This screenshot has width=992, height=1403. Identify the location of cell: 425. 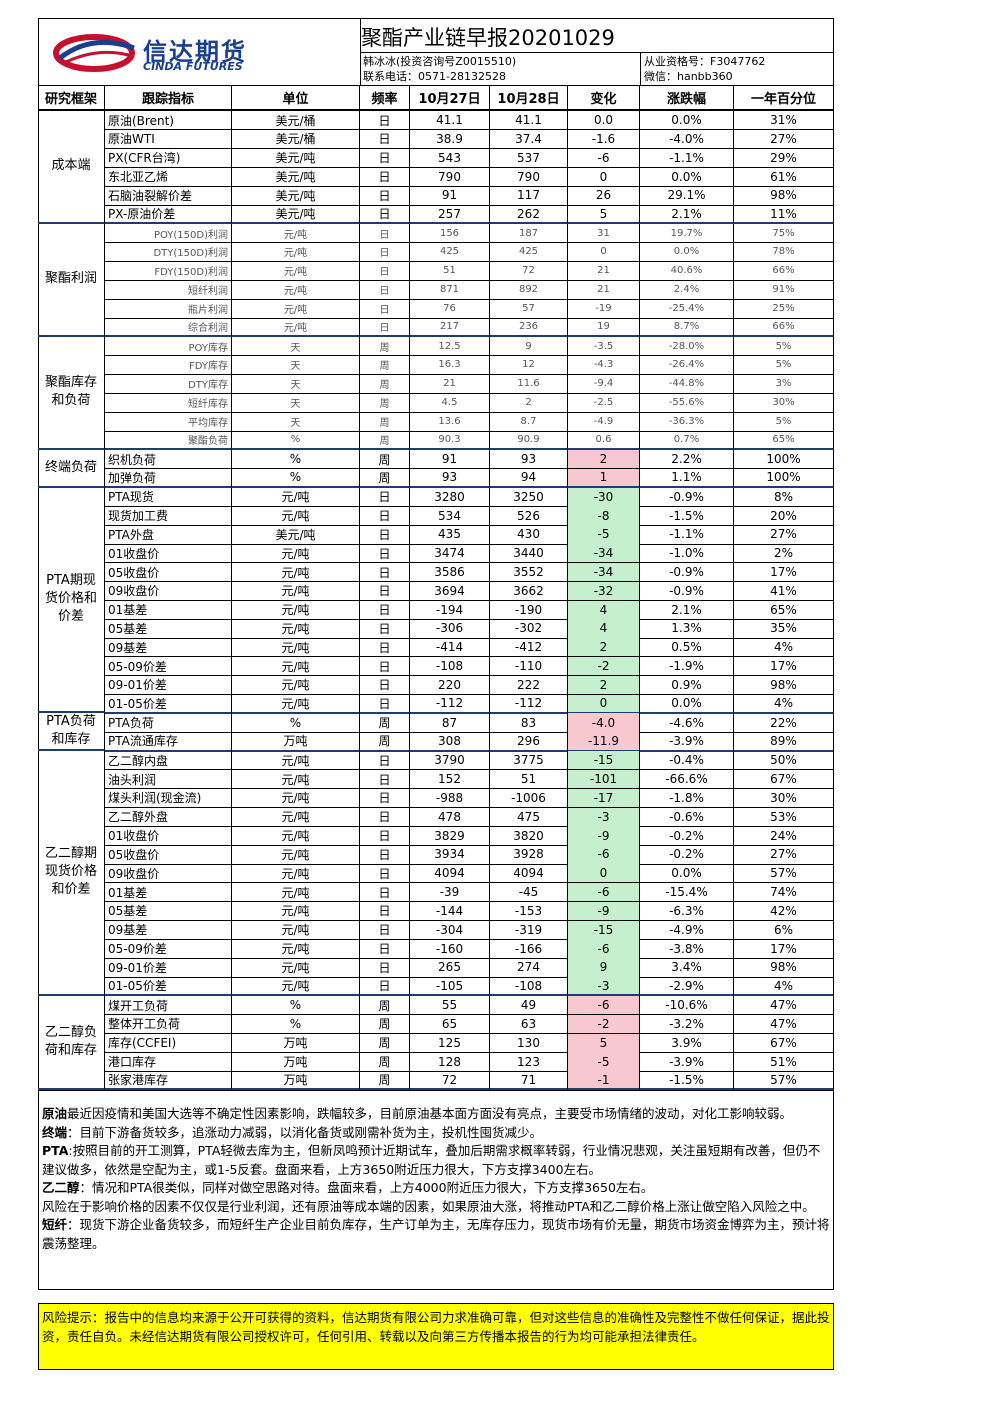
(450, 252).